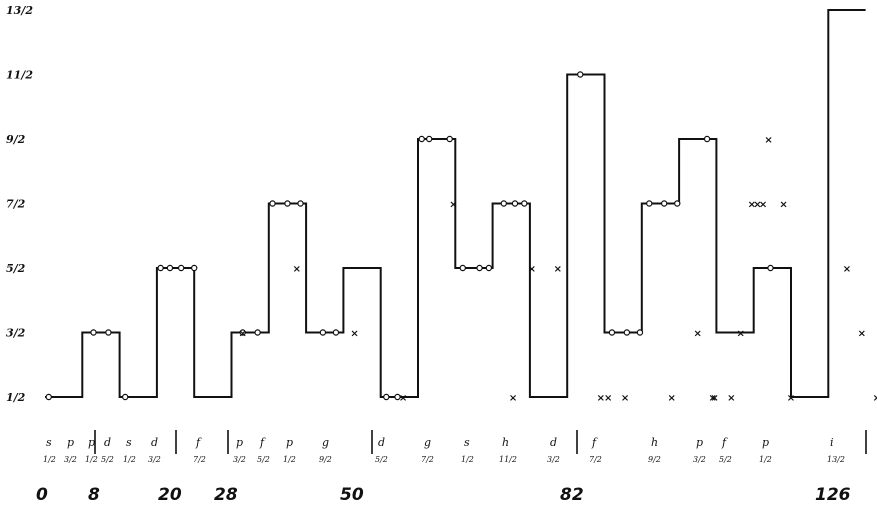 This screenshot has width=877, height=516. What do you see at coordinates (16, 139) in the screenshot?
I see `y-tick-label: 9/2` at bounding box center [16, 139].